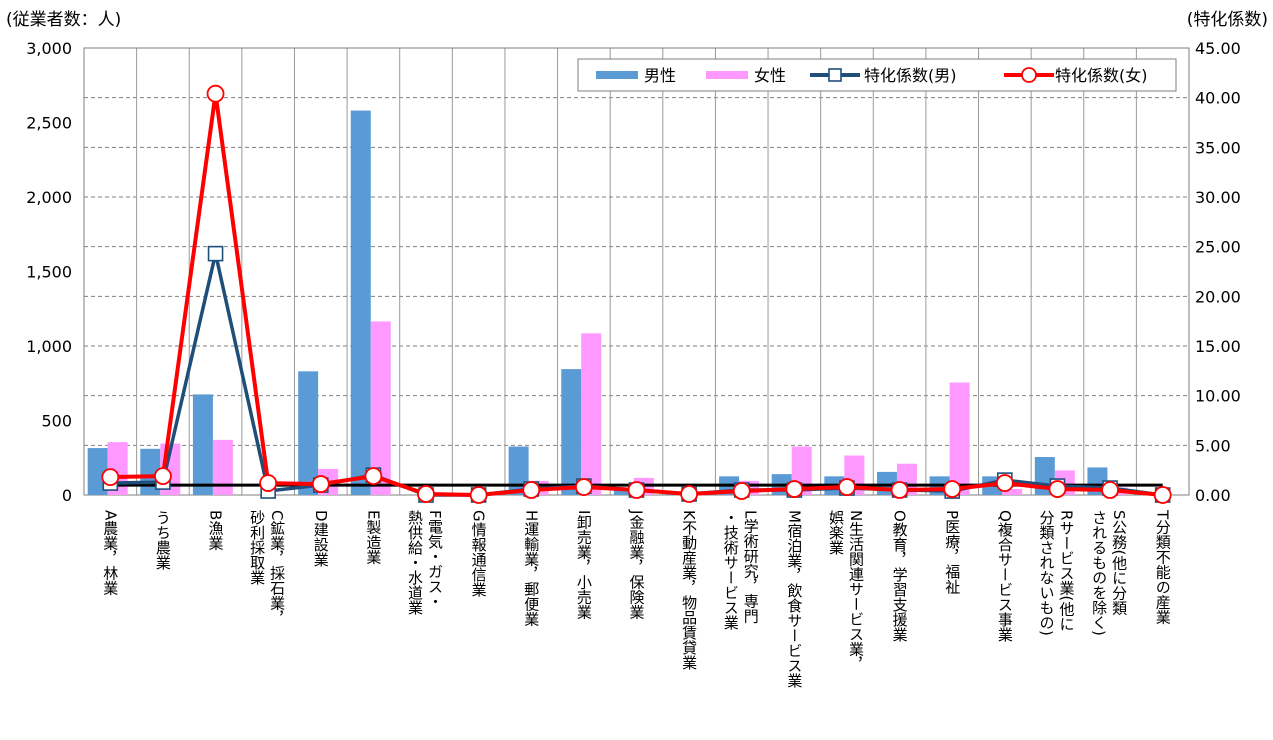 The height and width of the screenshot is (740, 1273). What do you see at coordinates (257, 547) in the screenshot?
I see `category-label: 砂利採取業` at bounding box center [257, 547].